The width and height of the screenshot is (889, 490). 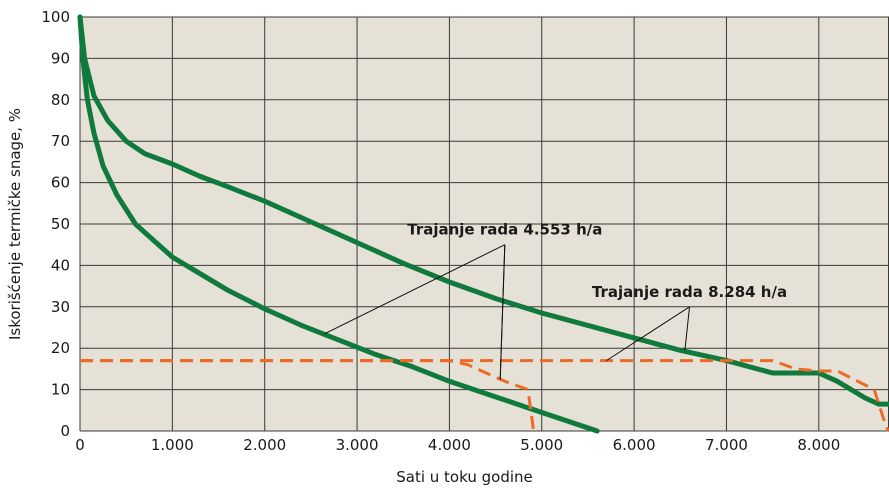 I want to click on y-tick-label: 90, so click(x=60, y=58).